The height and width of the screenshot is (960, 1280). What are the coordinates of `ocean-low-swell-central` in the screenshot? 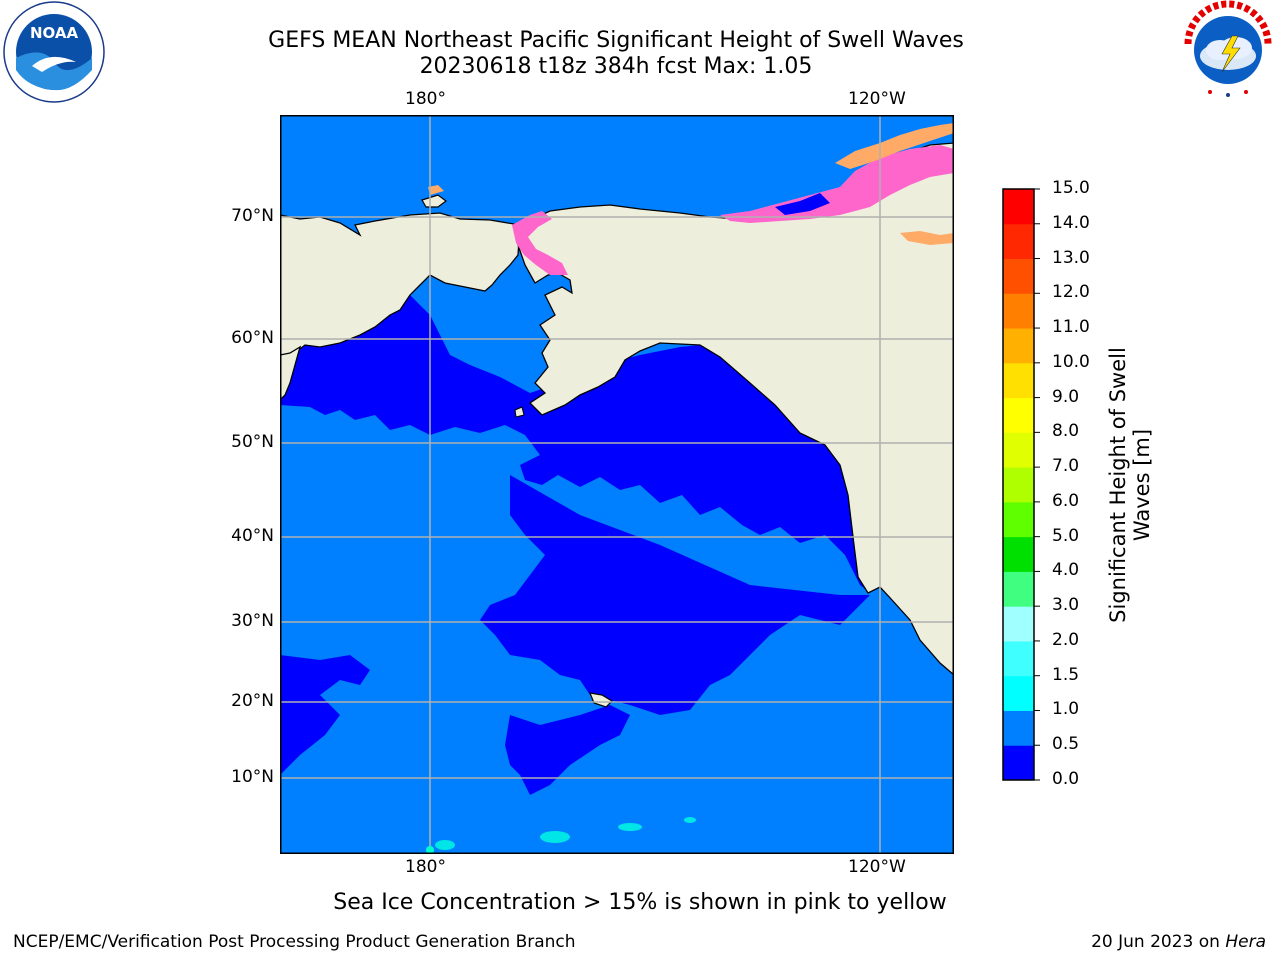 It's located at (675, 595).